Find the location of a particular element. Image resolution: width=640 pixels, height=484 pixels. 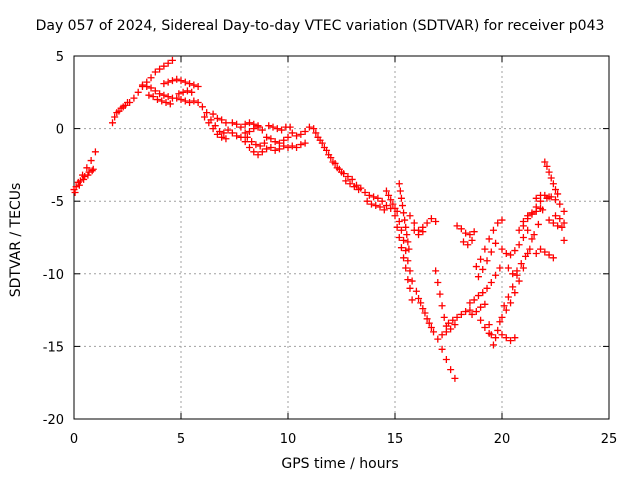

x-tick-label: 25 is located at coordinates (609, 439).